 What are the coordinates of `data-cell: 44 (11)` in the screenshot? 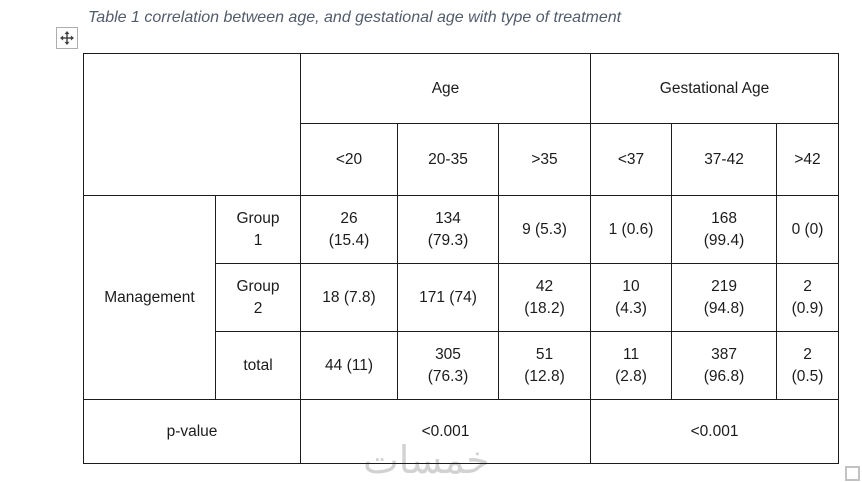 It's located at (349, 365).